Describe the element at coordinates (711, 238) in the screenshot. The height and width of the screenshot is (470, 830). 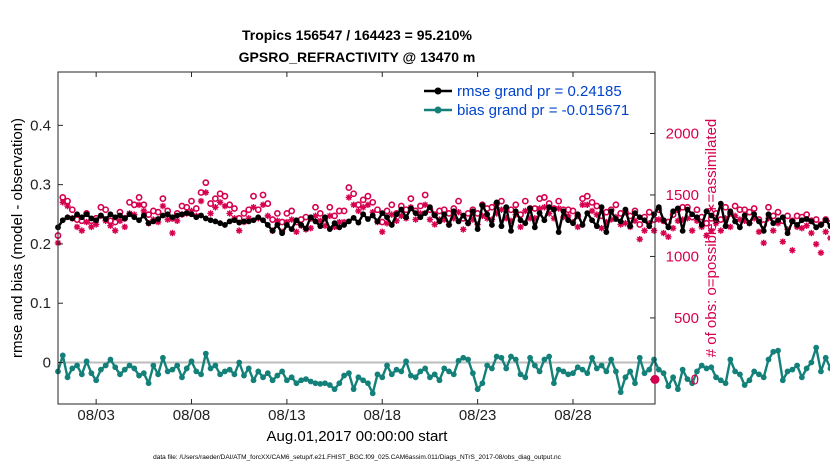
I see `y-axis-label-right: # of obs: o=possible; ∗=assimilated` at that location.